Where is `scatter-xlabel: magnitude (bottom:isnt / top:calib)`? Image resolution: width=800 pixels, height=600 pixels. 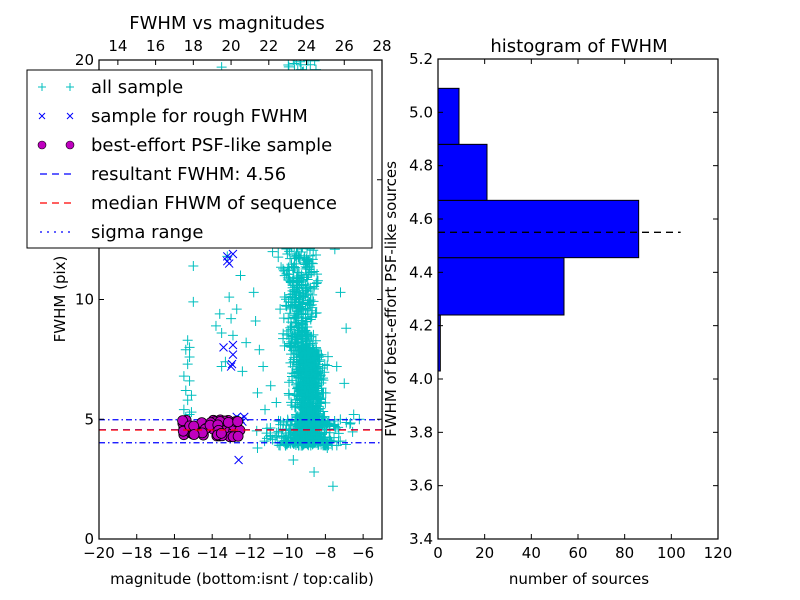 scatter-xlabel: magnitude (bottom:isnt / top:calib) is located at coordinates (242, 579).